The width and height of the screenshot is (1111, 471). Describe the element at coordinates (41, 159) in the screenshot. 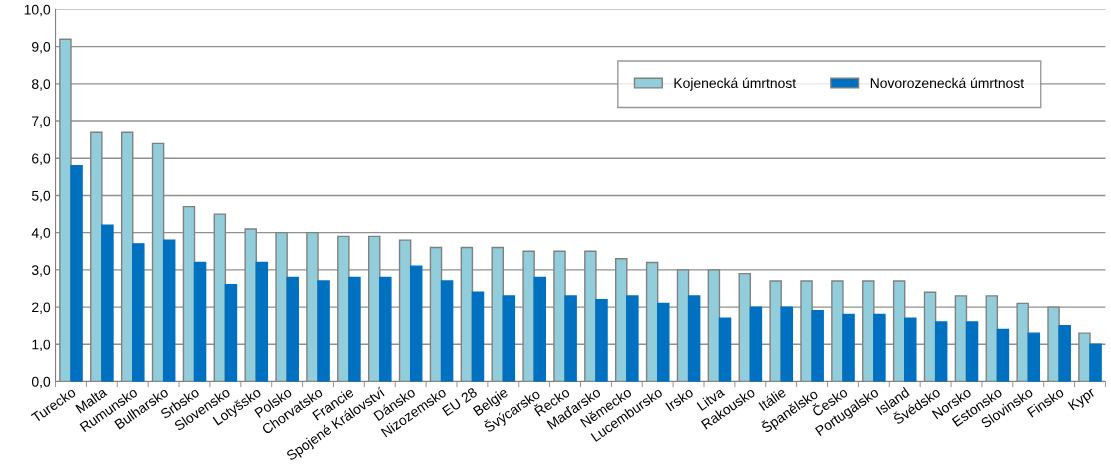

I see `y-tick-label: 6,0` at that location.